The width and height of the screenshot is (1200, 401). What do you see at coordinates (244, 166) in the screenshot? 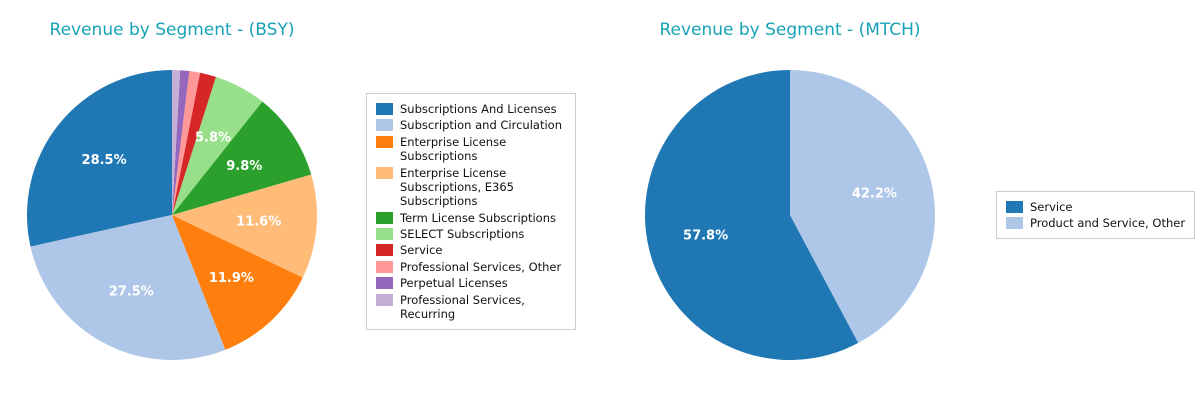
I see `pie-pct-label-term-license-subscriptions: 9.8%` at bounding box center [244, 166].